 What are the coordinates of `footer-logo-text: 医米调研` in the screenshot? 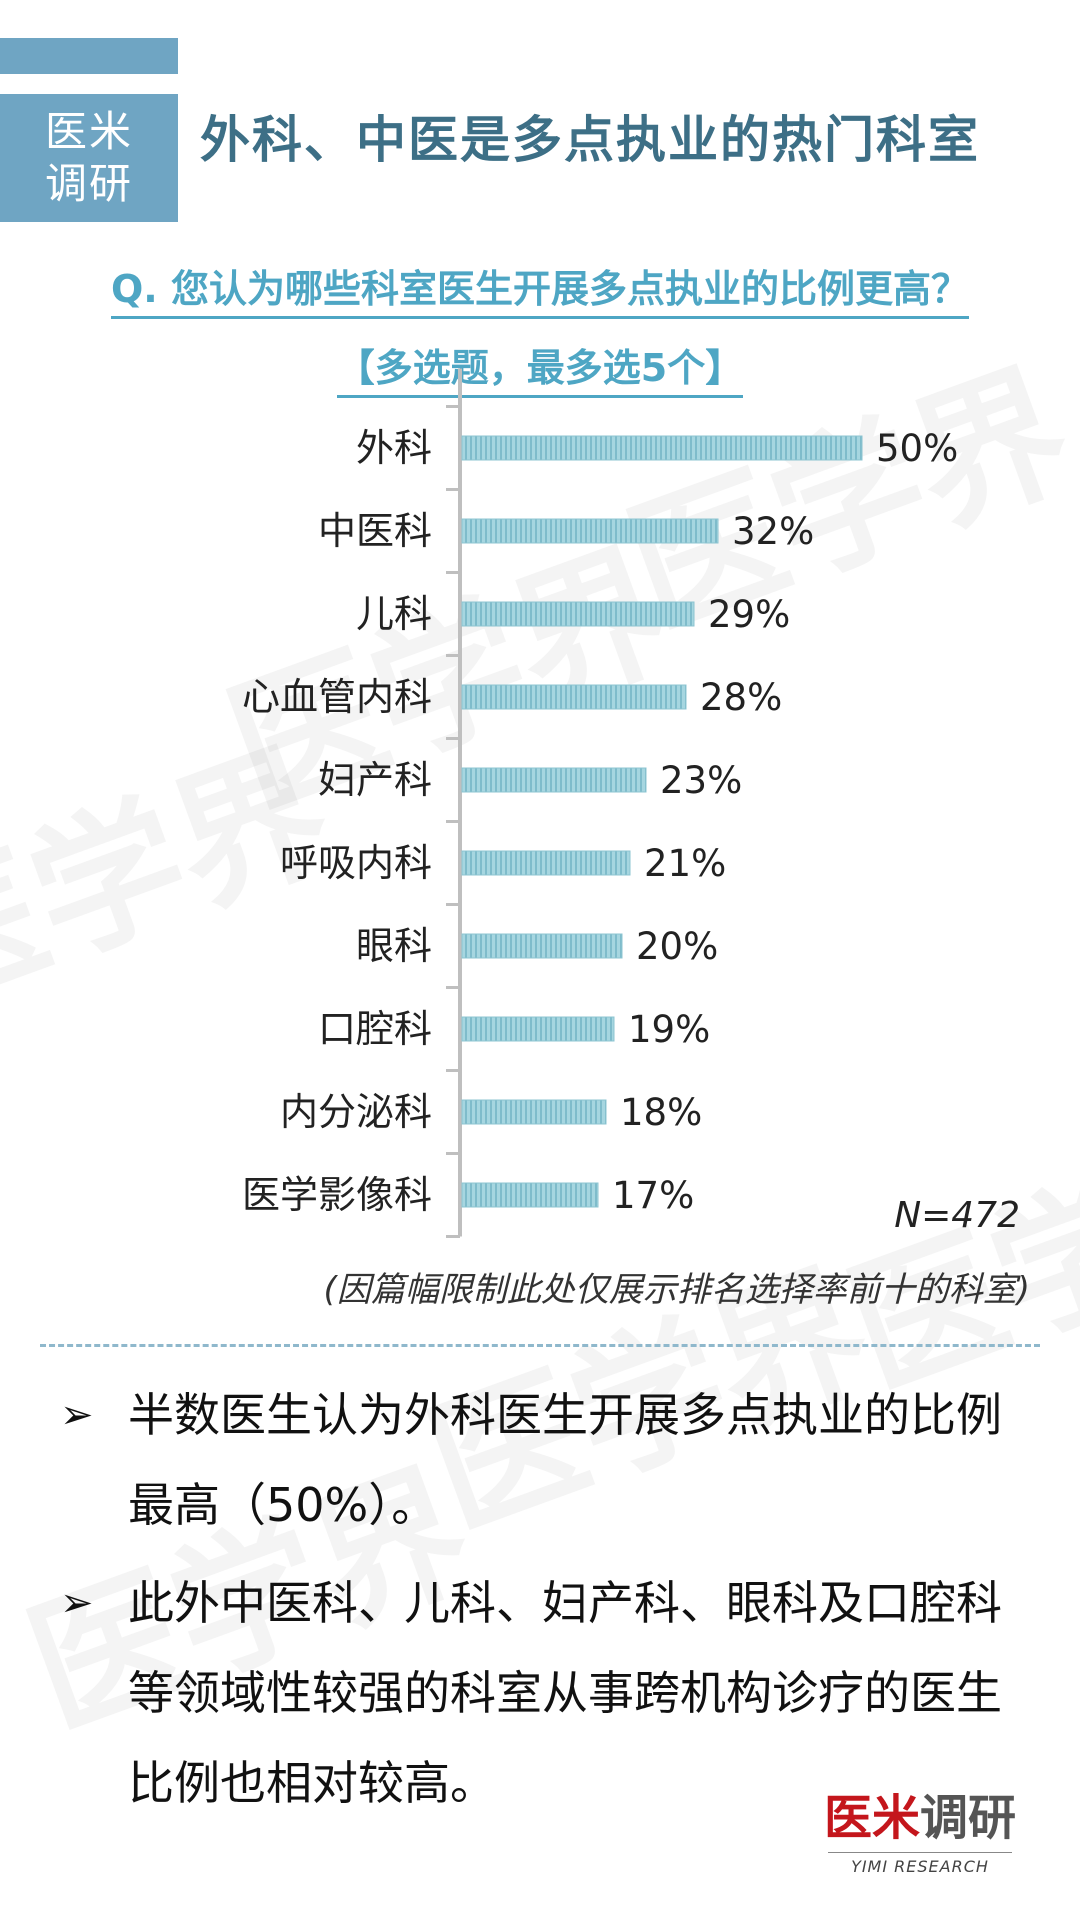 It's located at (920, 1818).